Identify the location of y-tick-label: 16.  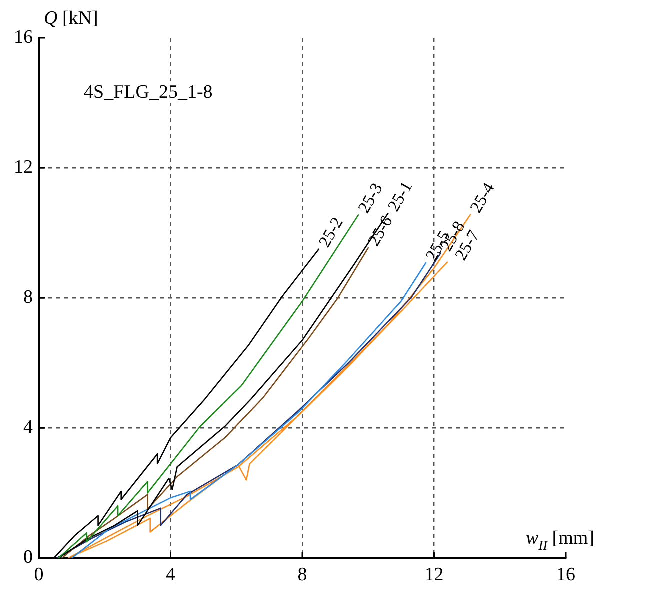
(23, 37).